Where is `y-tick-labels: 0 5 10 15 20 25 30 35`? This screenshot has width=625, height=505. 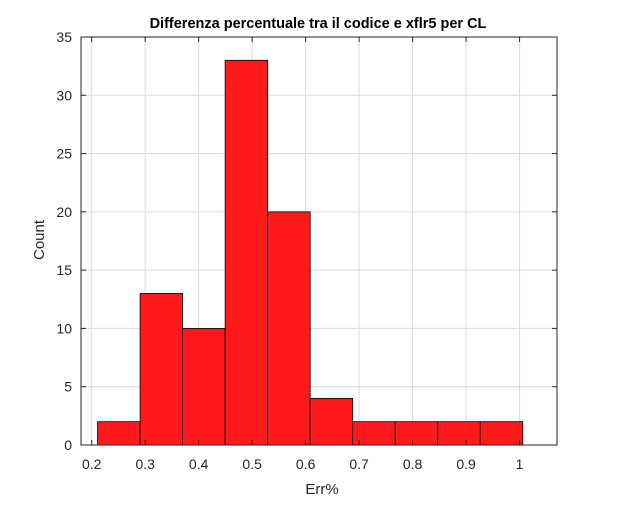
y-tick-labels: 0 5 10 15 20 25 30 35 is located at coordinates (64, 241).